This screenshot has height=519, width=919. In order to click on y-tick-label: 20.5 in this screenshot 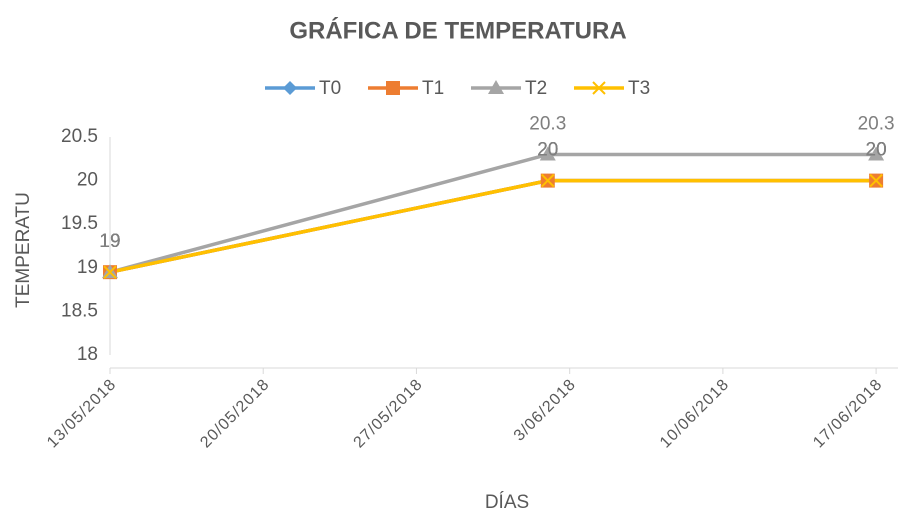, I will do `click(79, 136)`.